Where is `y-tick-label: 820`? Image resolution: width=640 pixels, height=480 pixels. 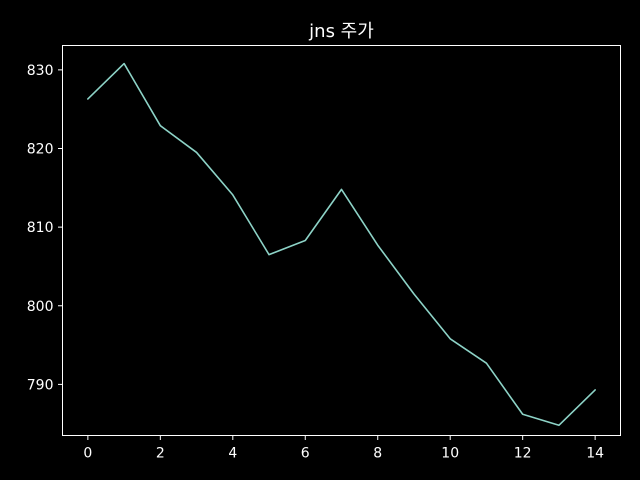
y-tick-label: 820 is located at coordinates (40, 150).